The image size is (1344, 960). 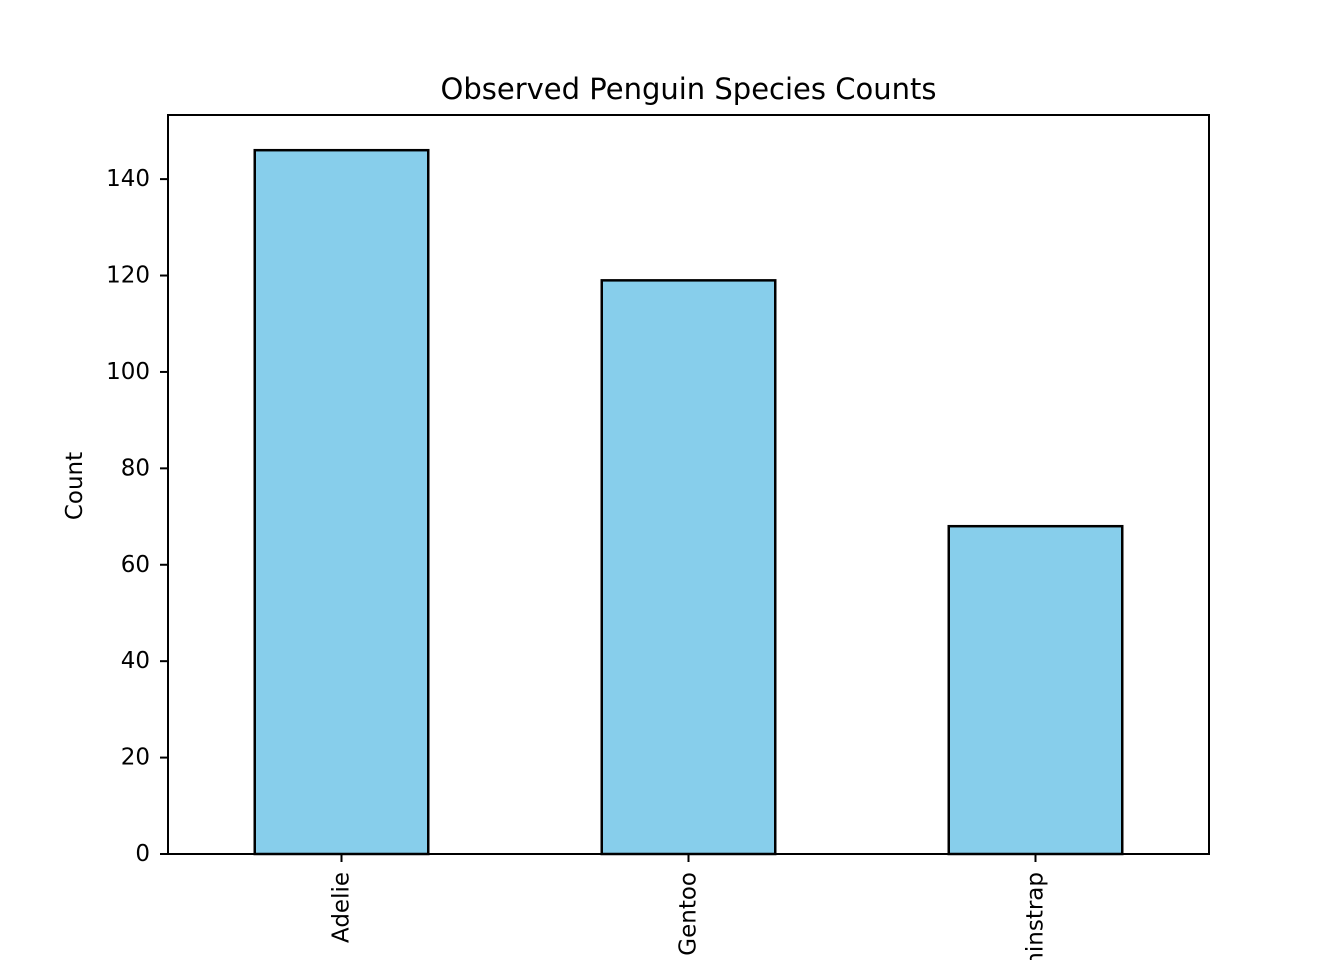 What do you see at coordinates (342, 907) in the screenshot?
I see `x-tick-label: Adelie` at bounding box center [342, 907].